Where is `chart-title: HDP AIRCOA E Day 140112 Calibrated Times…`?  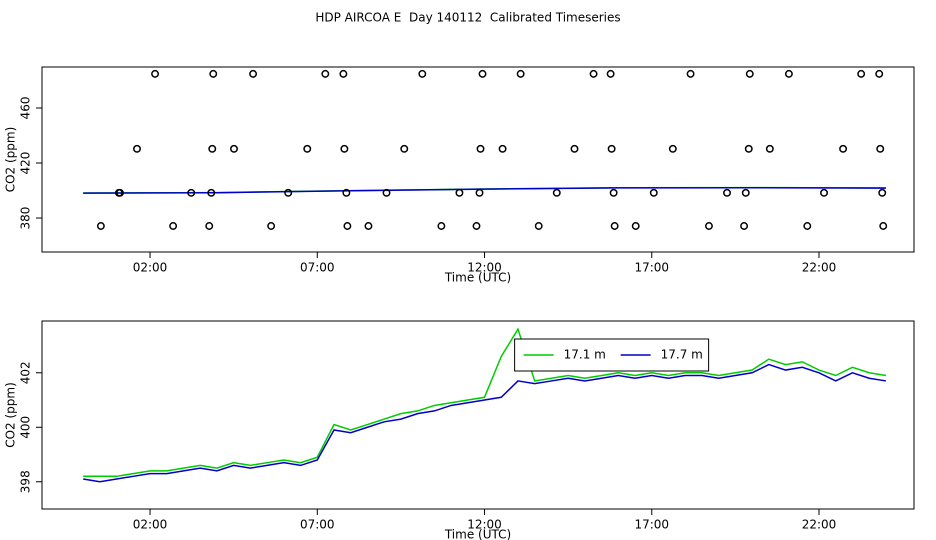 chart-title: HDP AIRCOA E Day 140112 Calibrated Times… is located at coordinates (467, 18).